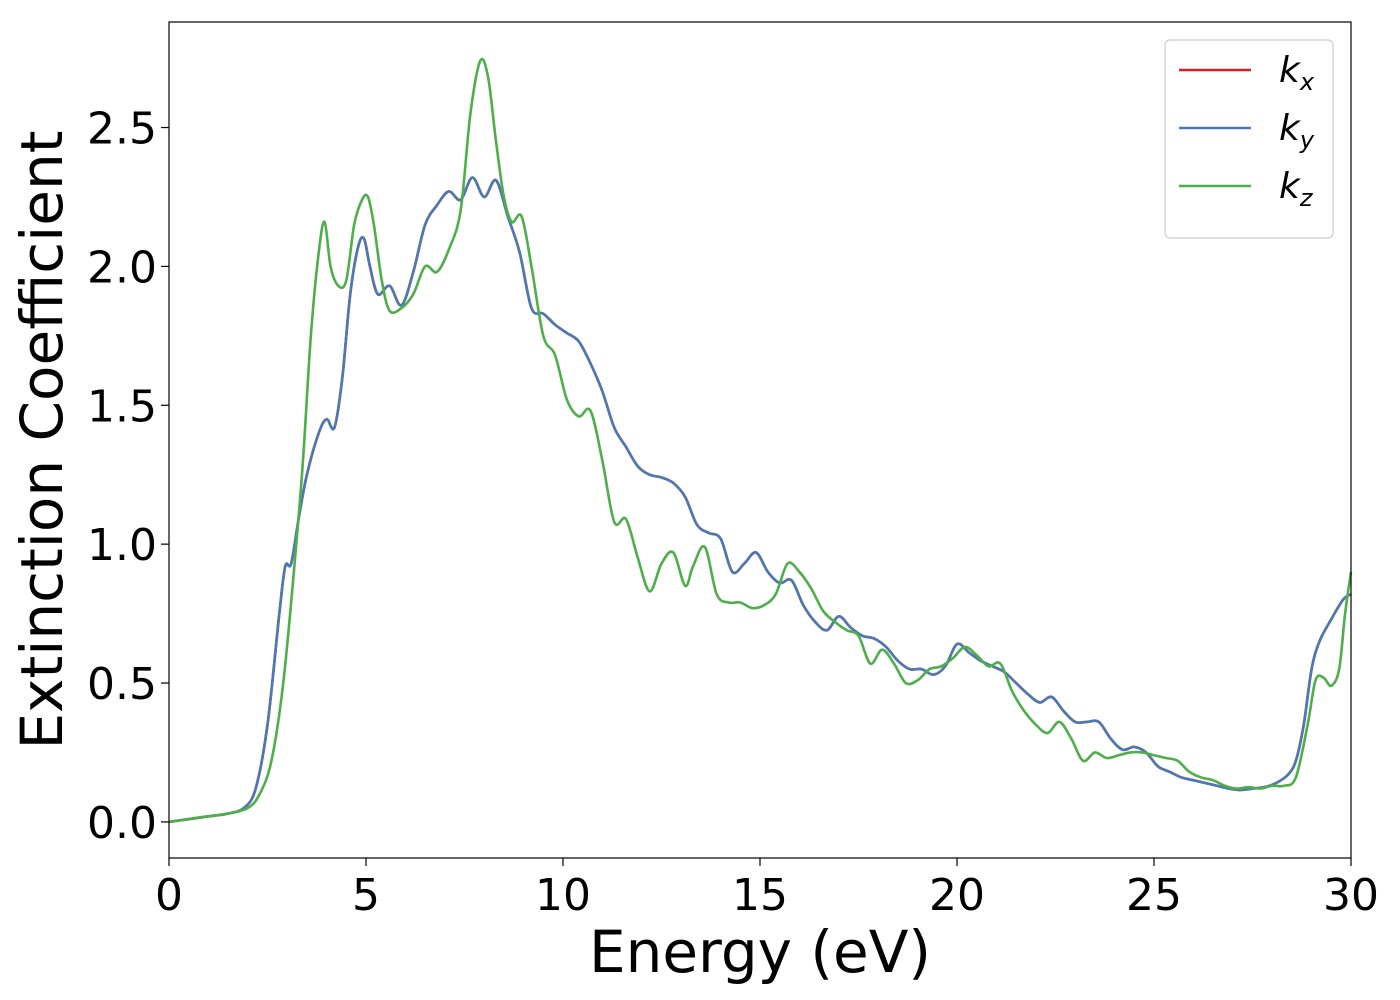 The image size is (1400, 1000). I want to click on y-tick-label: 0.0, so click(122, 823).